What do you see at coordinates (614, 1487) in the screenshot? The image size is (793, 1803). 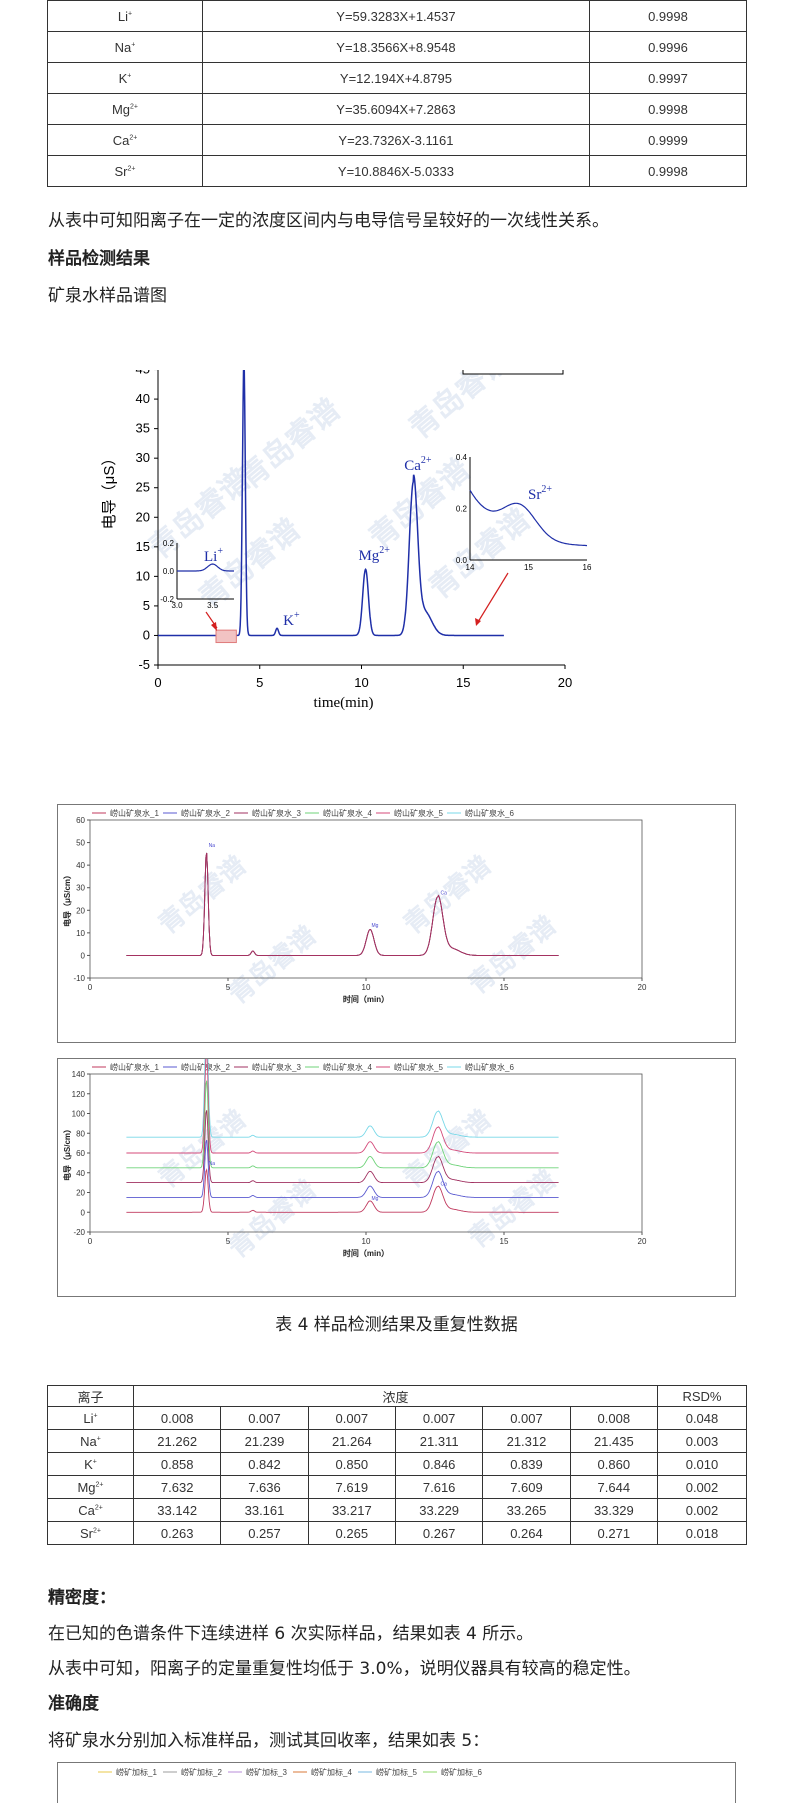 I see `concentration-cell: 7.644` at bounding box center [614, 1487].